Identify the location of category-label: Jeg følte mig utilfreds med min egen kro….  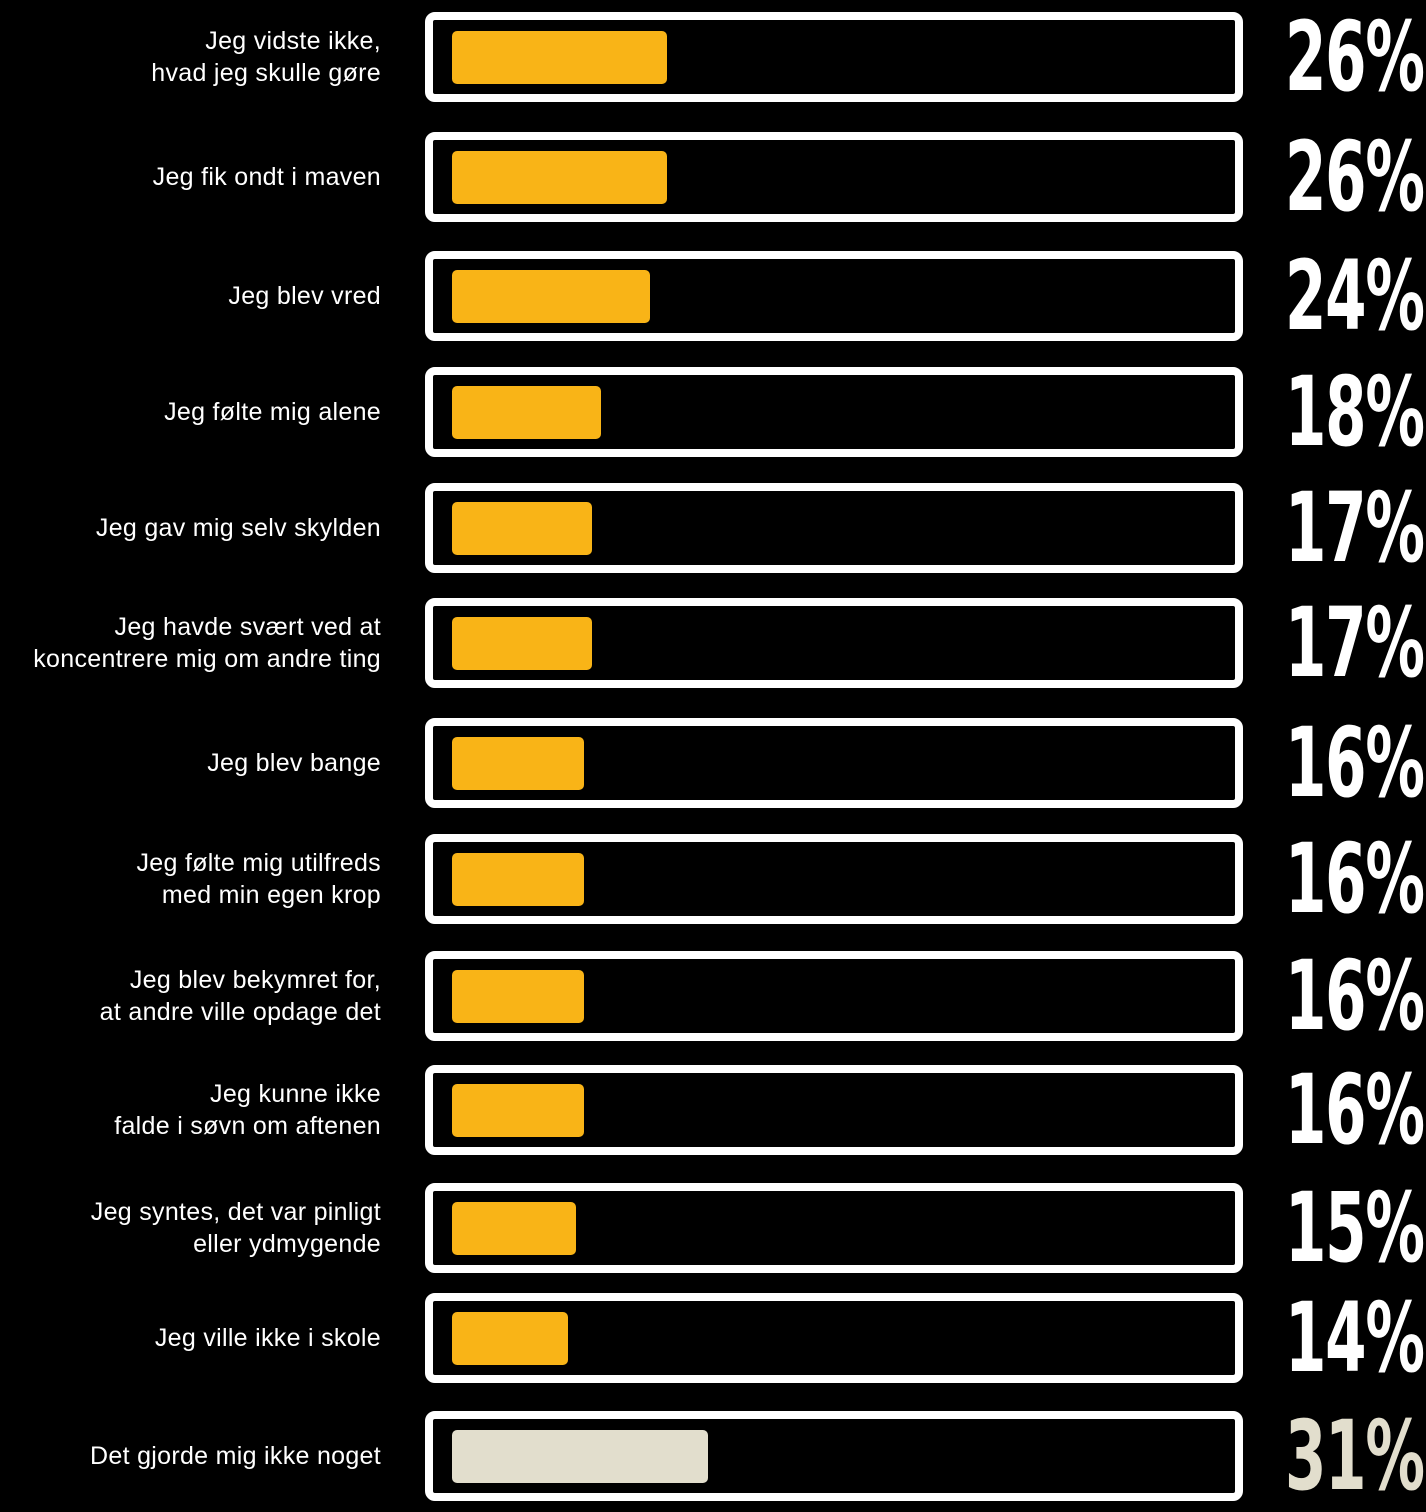
(258, 879).